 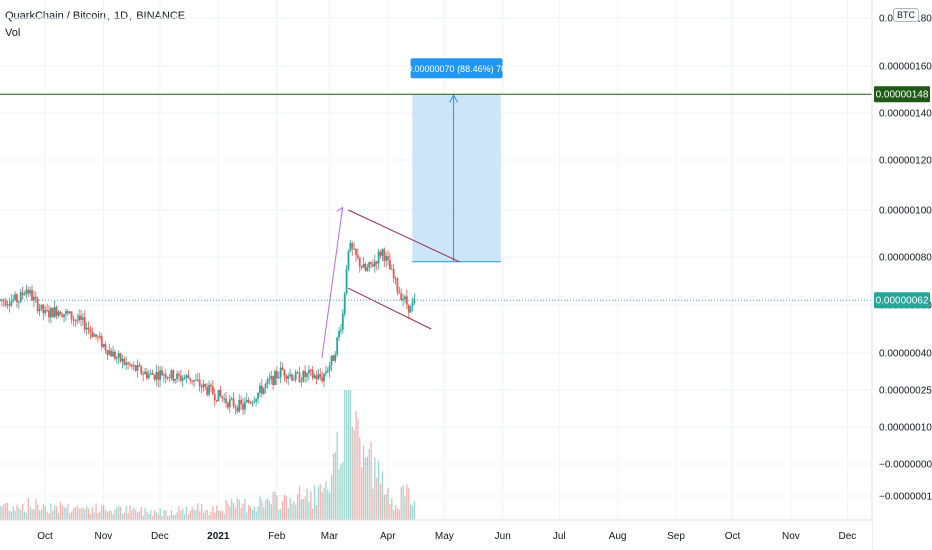 I want to click on price-label: 0.00000148, so click(x=902, y=95).